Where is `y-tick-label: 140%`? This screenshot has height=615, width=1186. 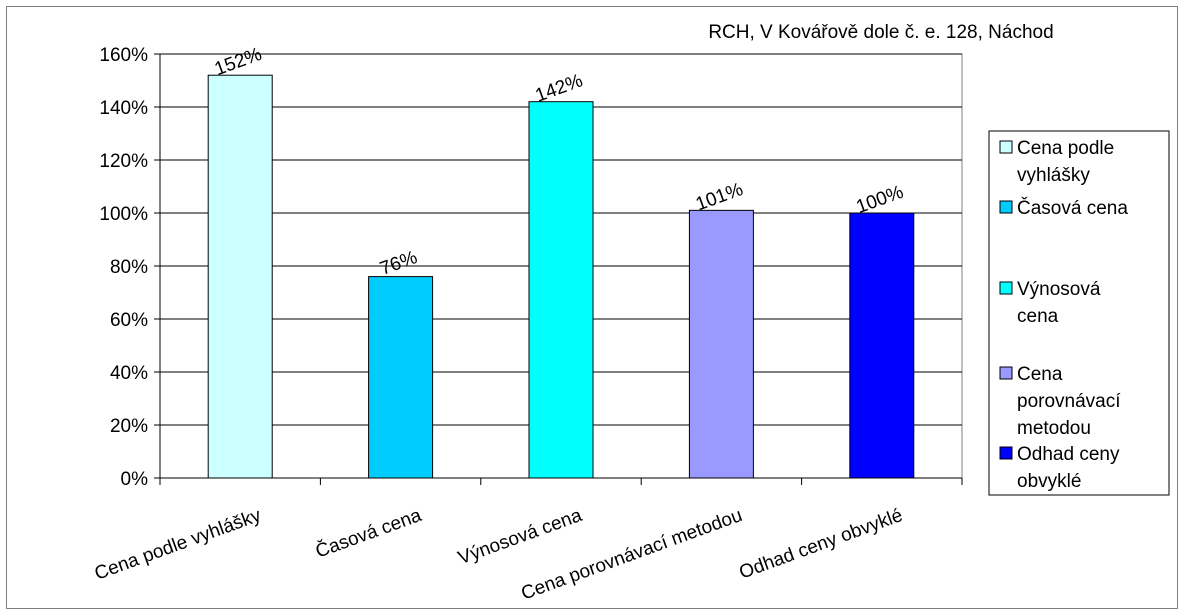 y-tick-label: 140% is located at coordinates (123, 108).